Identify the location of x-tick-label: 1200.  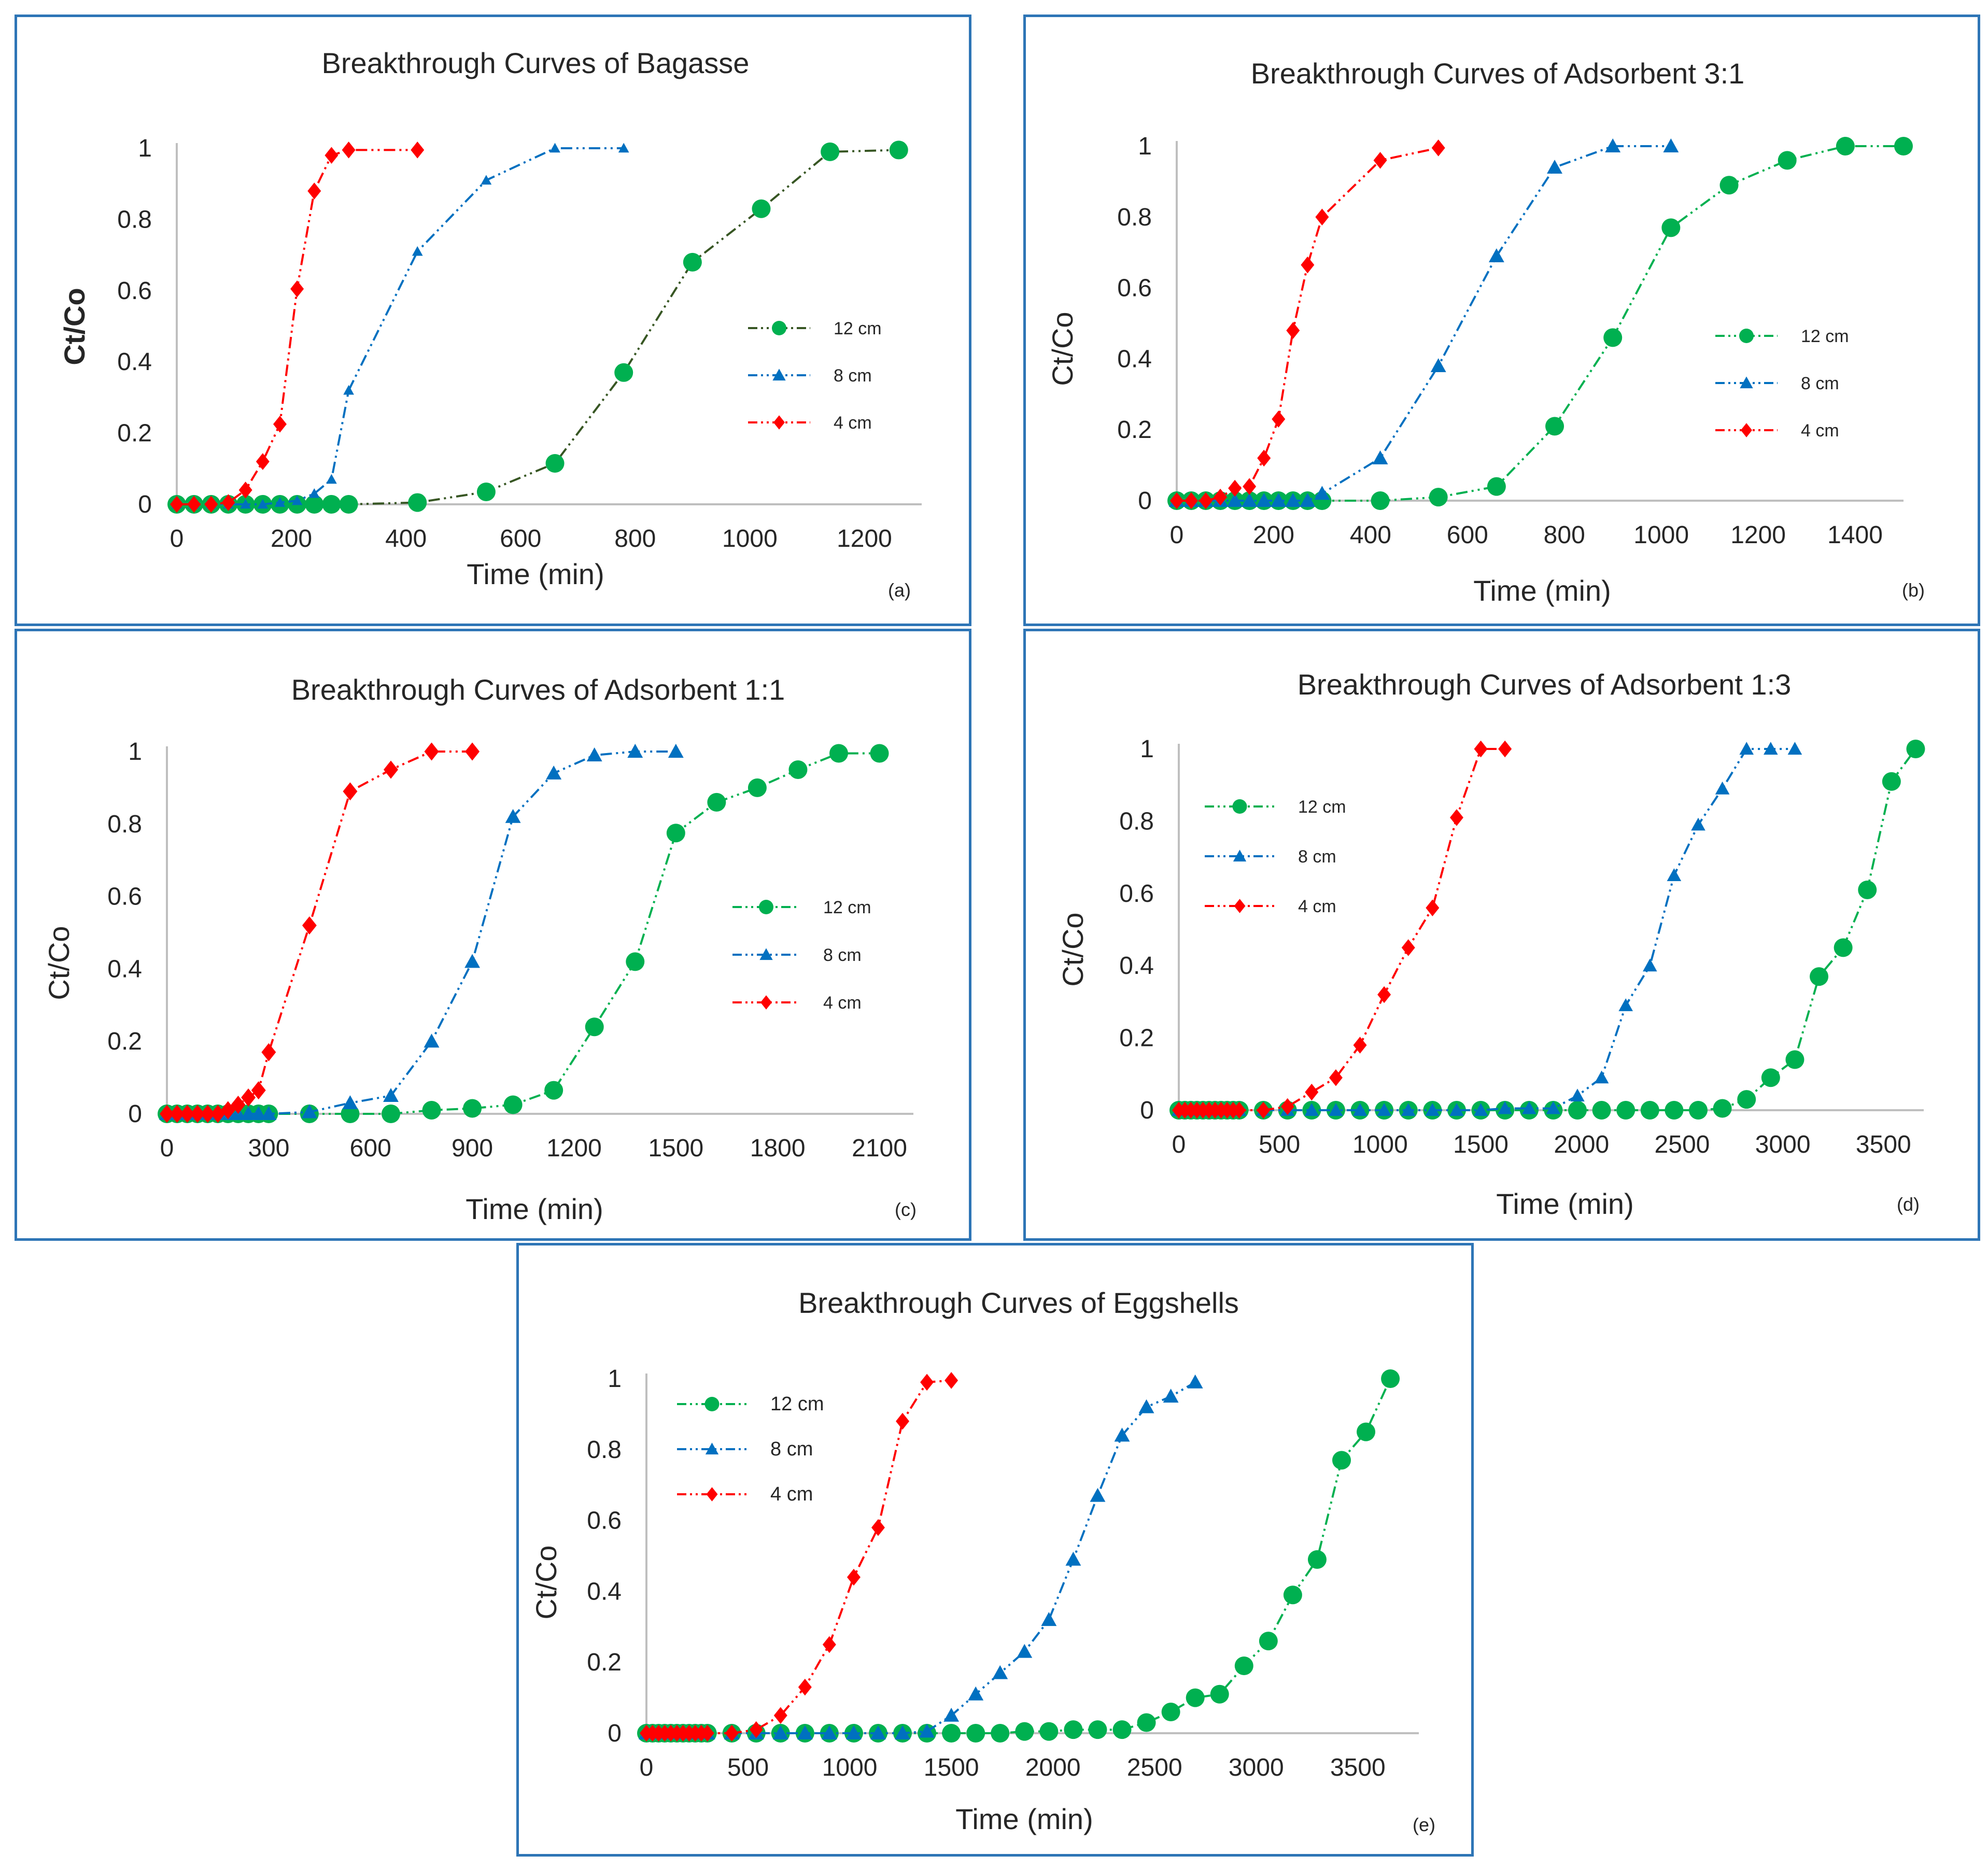
(864, 539).